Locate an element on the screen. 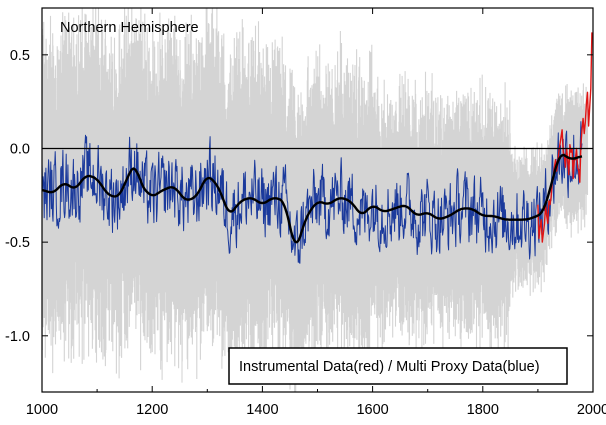 This screenshot has height=425, width=606. y-tick-label: 0.0 is located at coordinates (20, 149).